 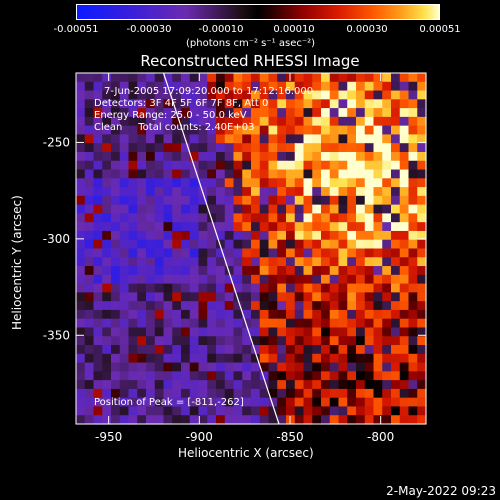 I want to click on energy-range-annotation: Energy Range: 25.0 - 50.0 keV, so click(x=170, y=115).